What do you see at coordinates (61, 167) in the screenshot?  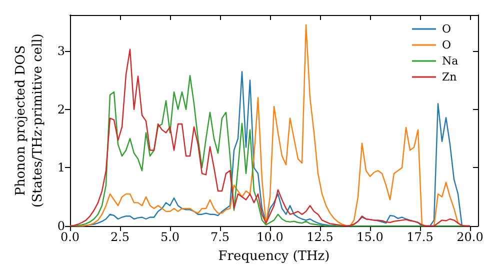 I see `y-tick-label: 1` at bounding box center [61, 167].